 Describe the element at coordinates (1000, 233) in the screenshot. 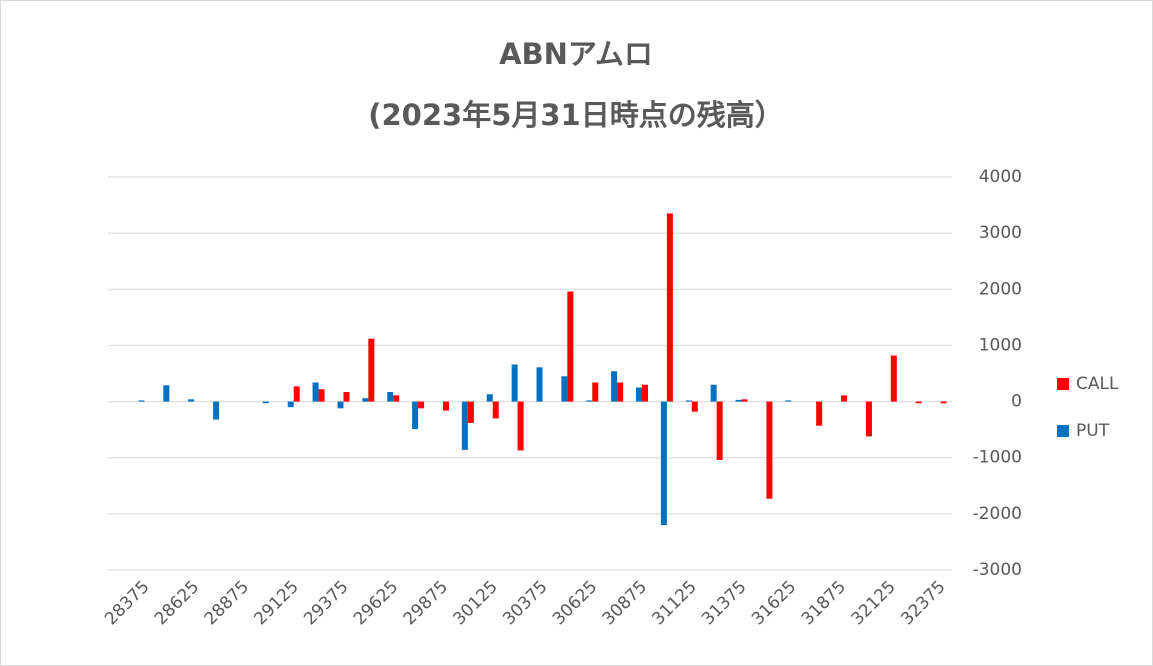

I see `y-tick-label: 3000` at that location.